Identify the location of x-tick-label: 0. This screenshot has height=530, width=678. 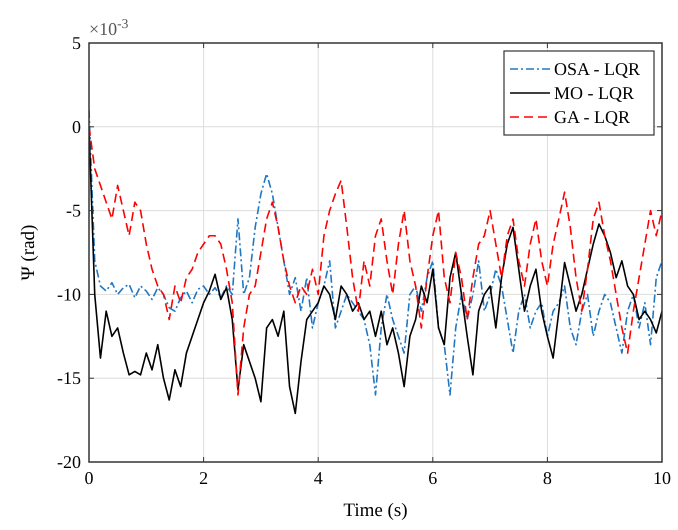
(89, 478).